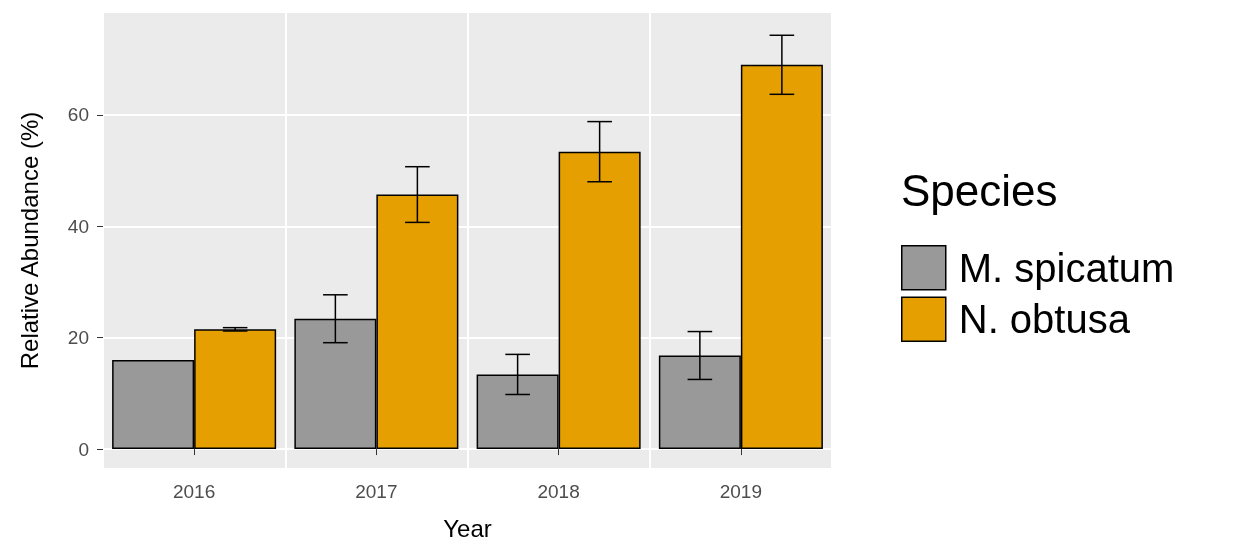 This screenshot has height=554, width=1250. What do you see at coordinates (467, 528) in the screenshot?
I see `x-axis-title: Year` at bounding box center [467, 528].